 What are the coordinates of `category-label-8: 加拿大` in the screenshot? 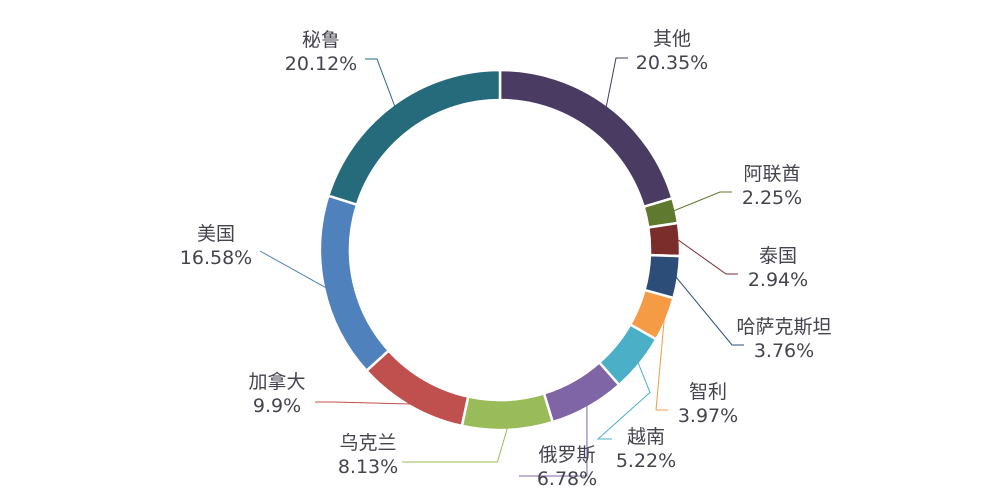 It's located at (276, 381).